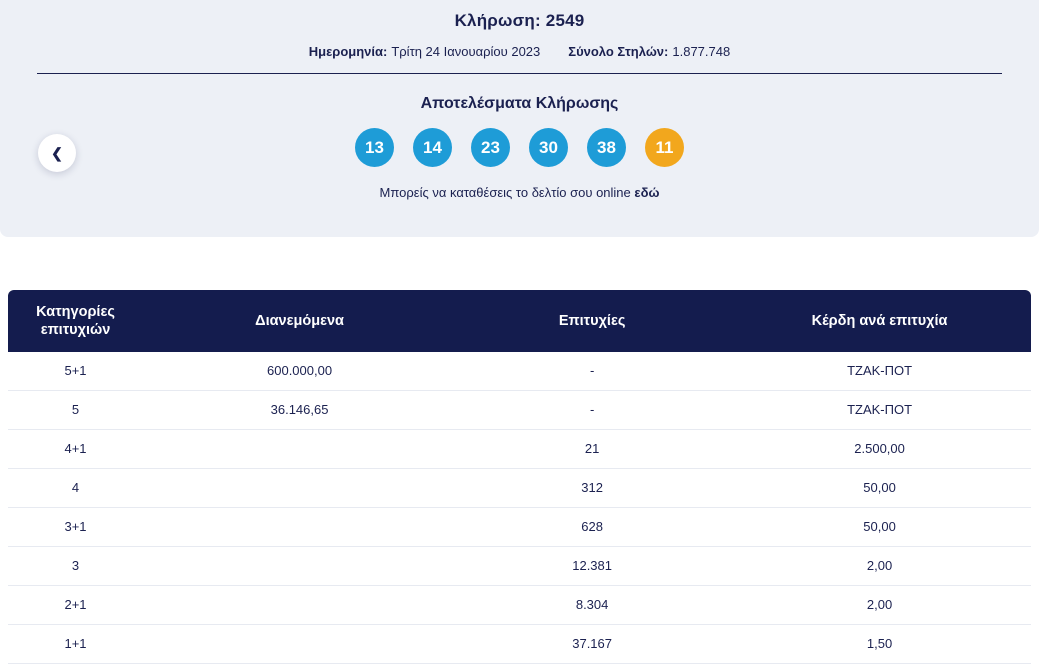 This screenshot has width=1039, height=670. I want to click on results-title: Αποτελέσματα Κλήρωσης, so click(519, 103).